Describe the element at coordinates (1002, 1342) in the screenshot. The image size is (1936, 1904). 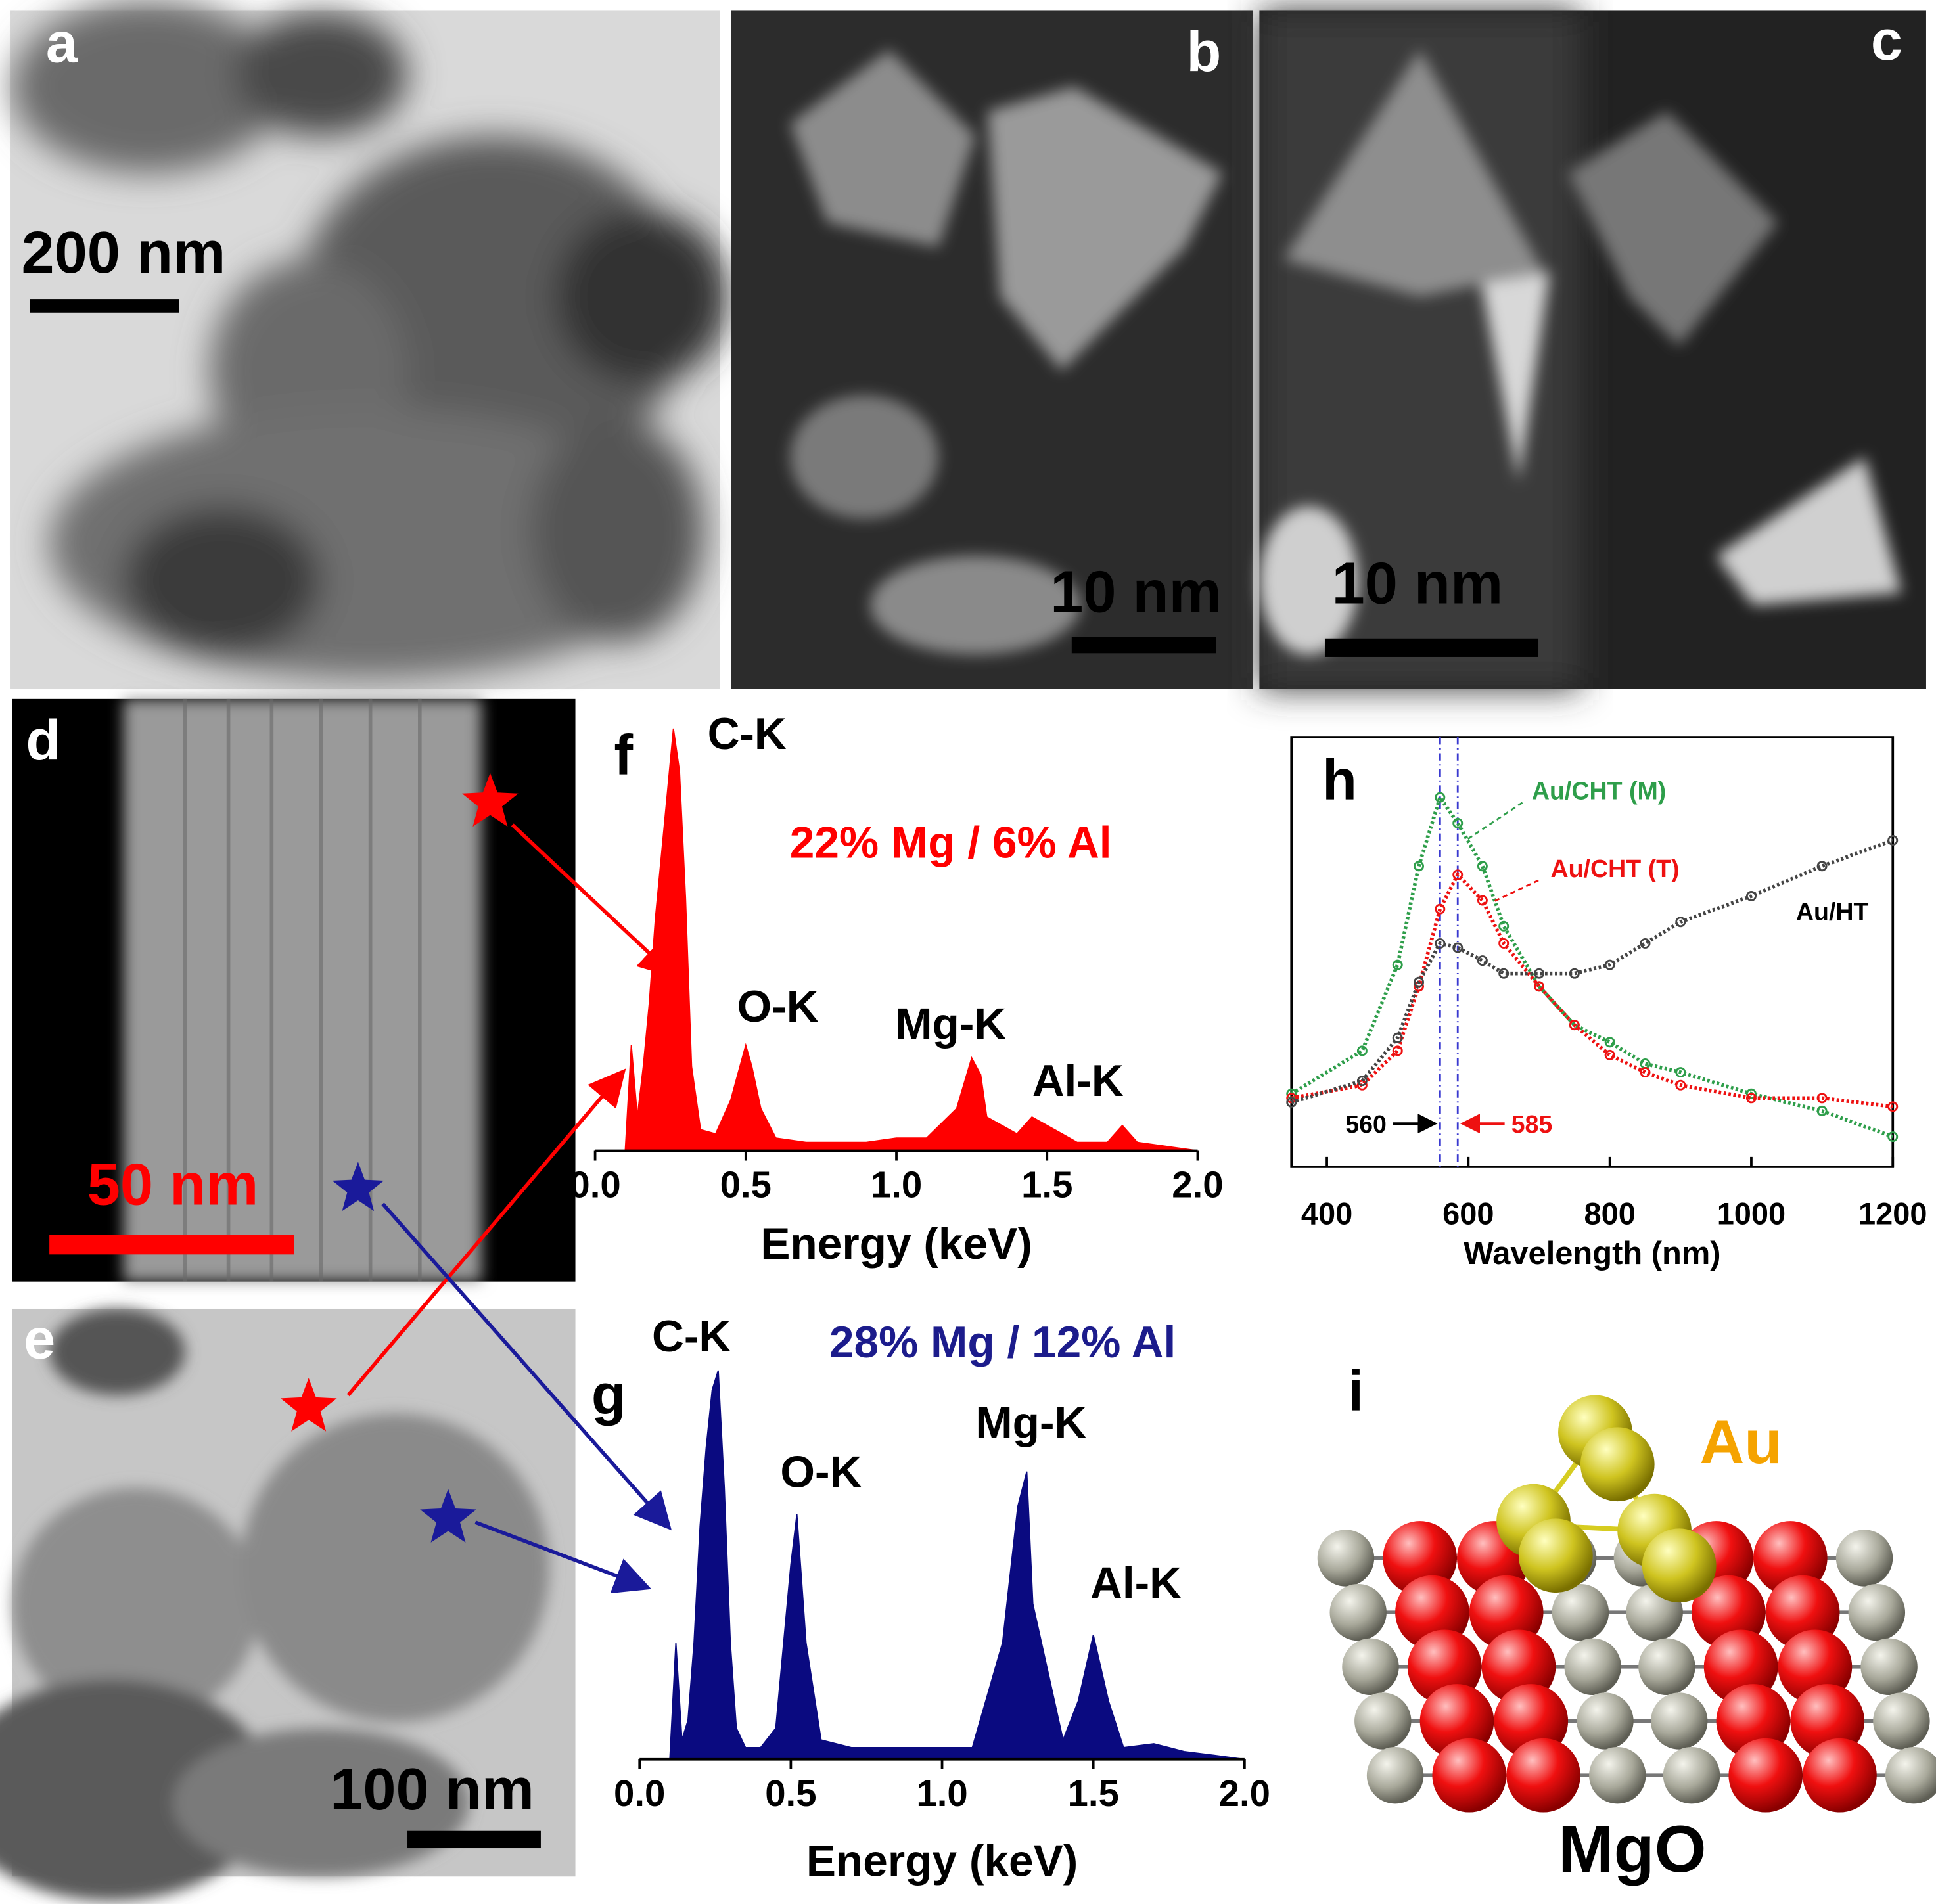
I see `composition: 28% Mg / 12% Al` at that location.